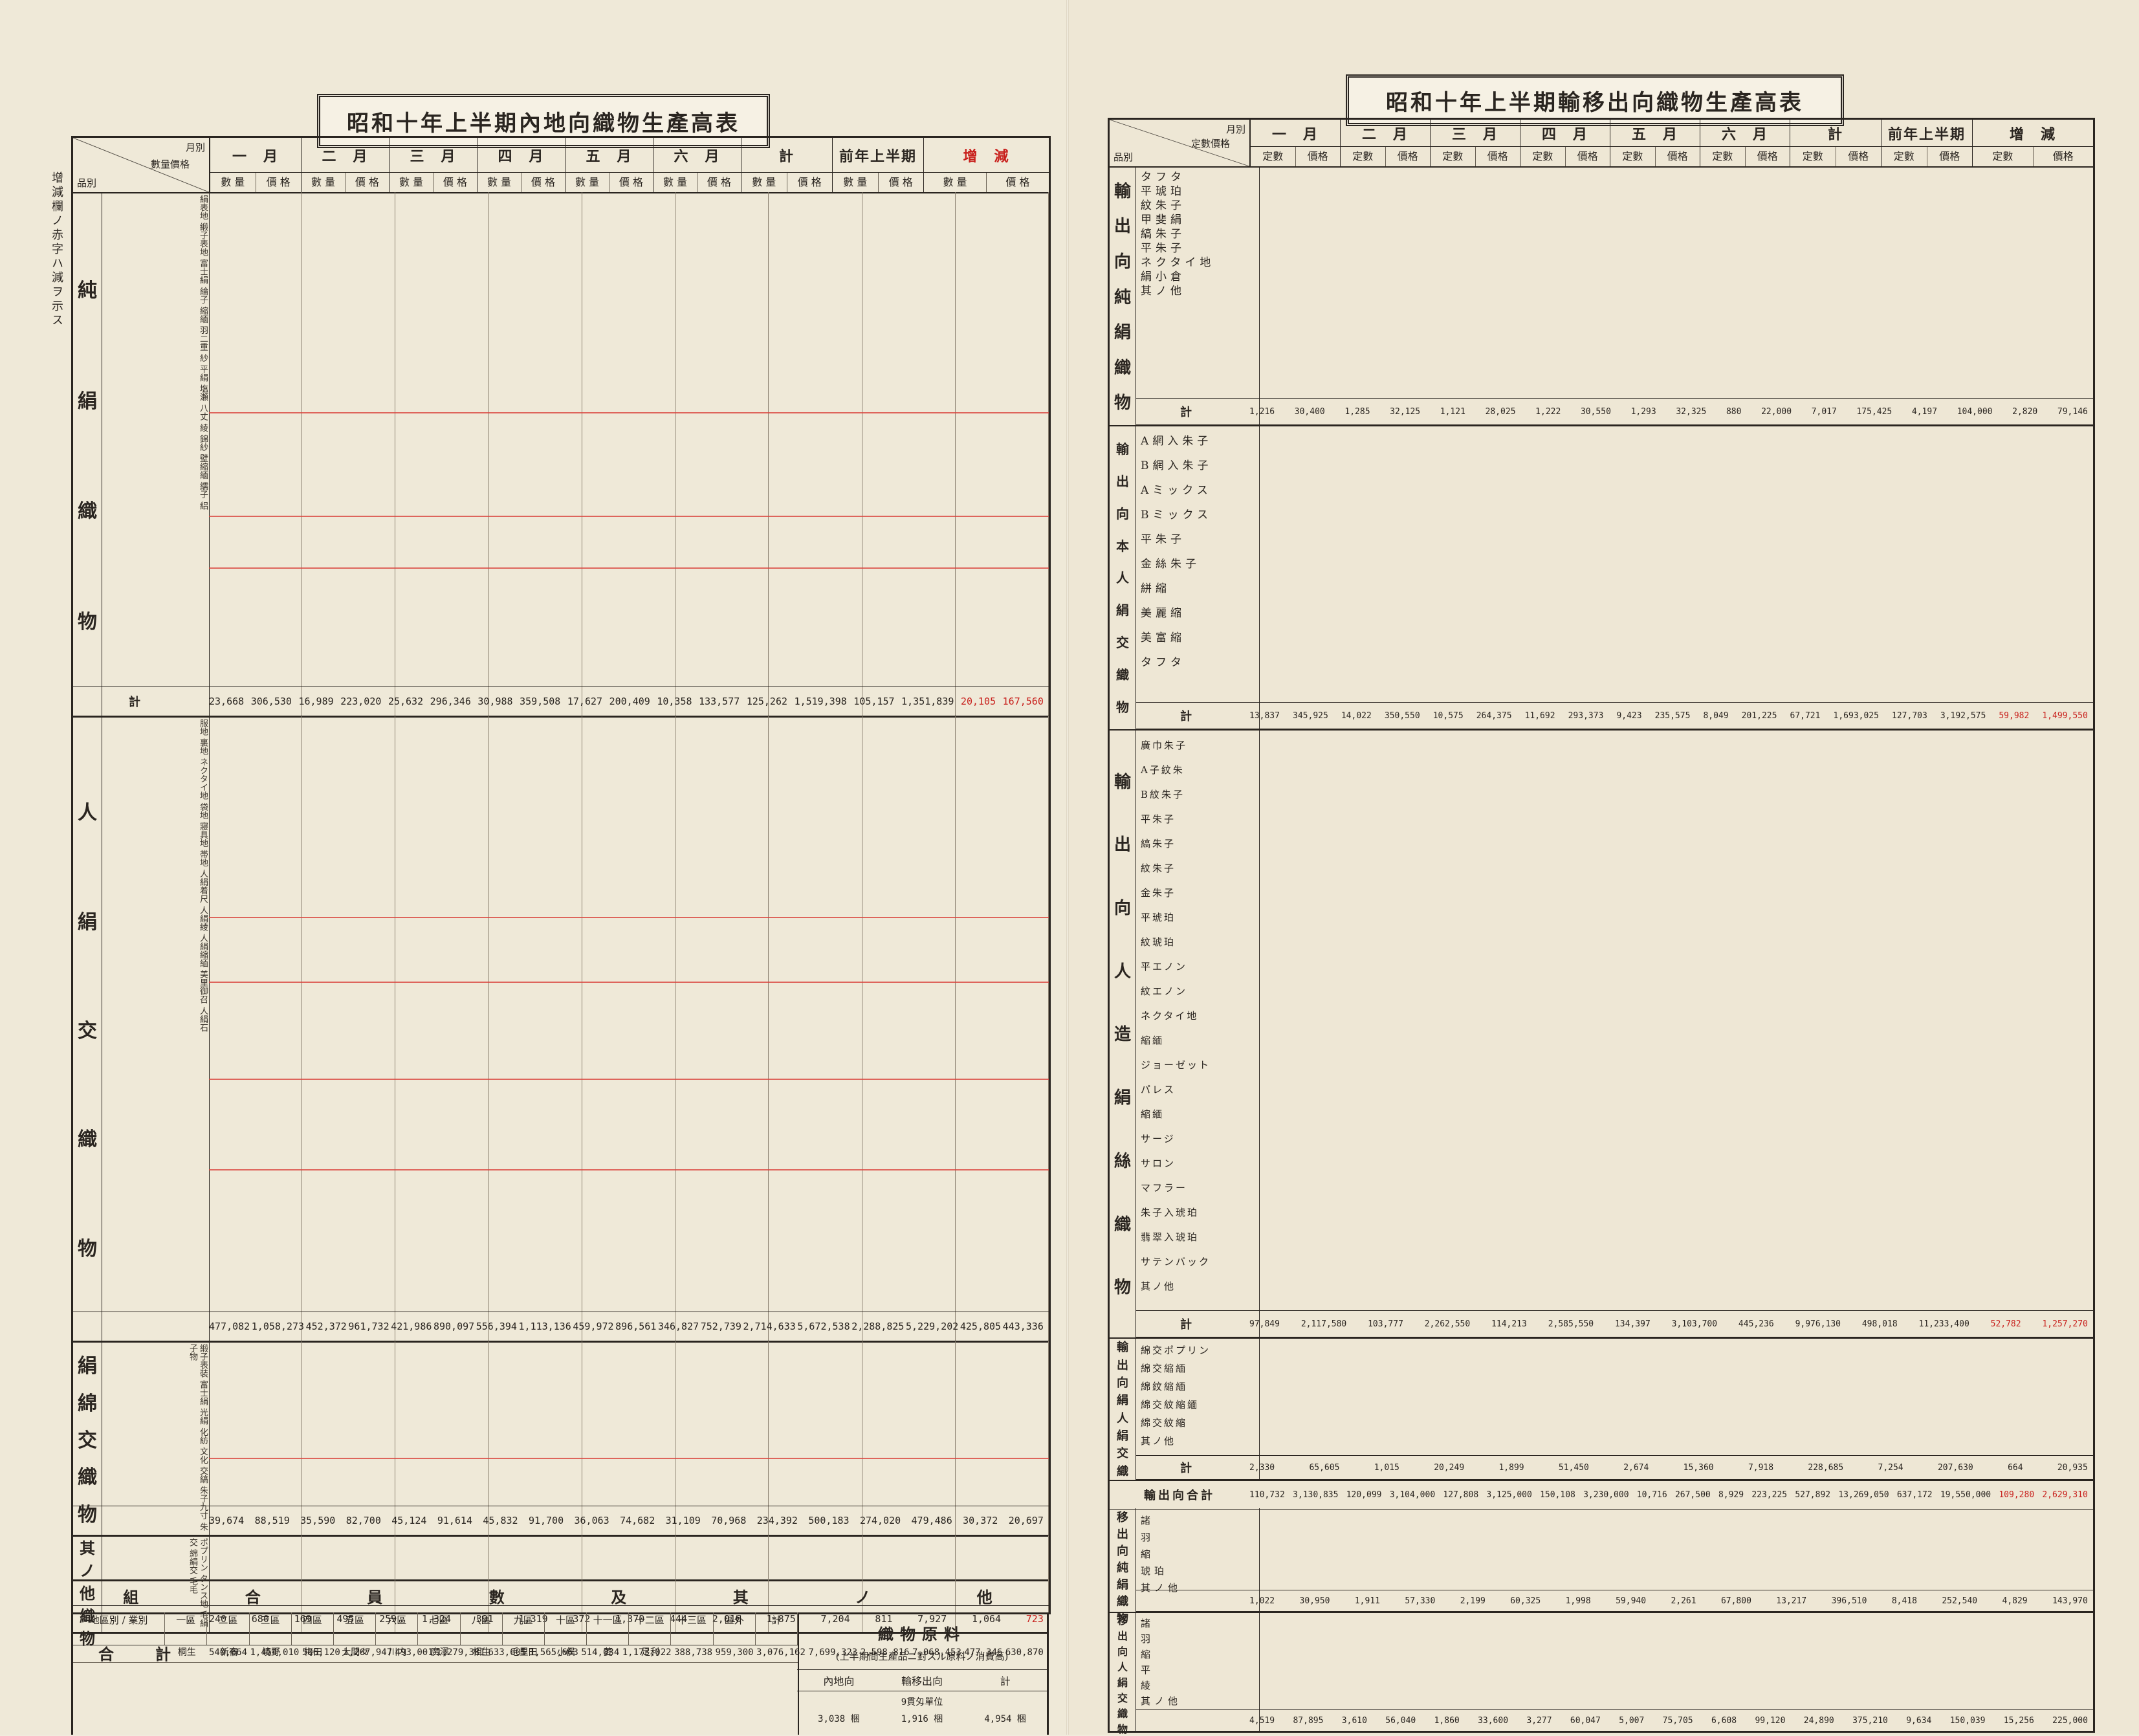 The width and height of the screenshot is (2139, 1736). Describe the element at coordinates (87, 1028) in the screenshot. I see `section-label-rayon-mixed: 人絹交織物` at that location.